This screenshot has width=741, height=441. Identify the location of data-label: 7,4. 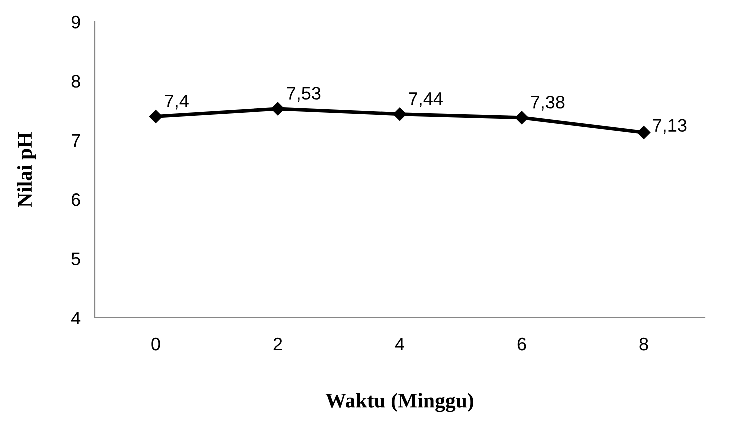
(177, 102).